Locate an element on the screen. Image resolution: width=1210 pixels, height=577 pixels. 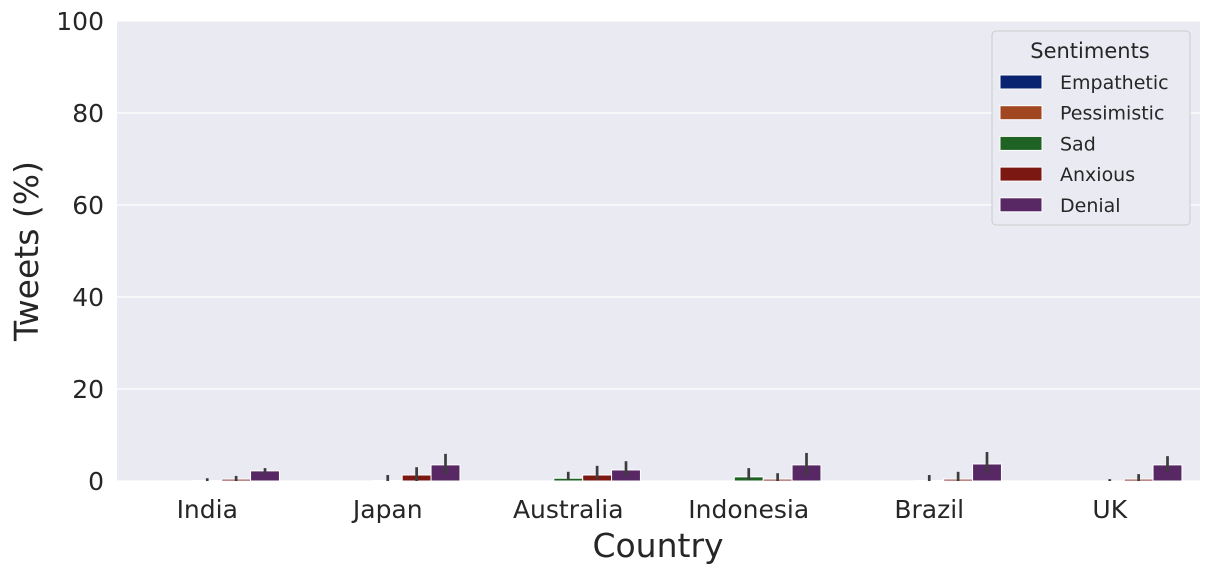
x-tick-label: Indonesia is located at coordinates (748, 509).